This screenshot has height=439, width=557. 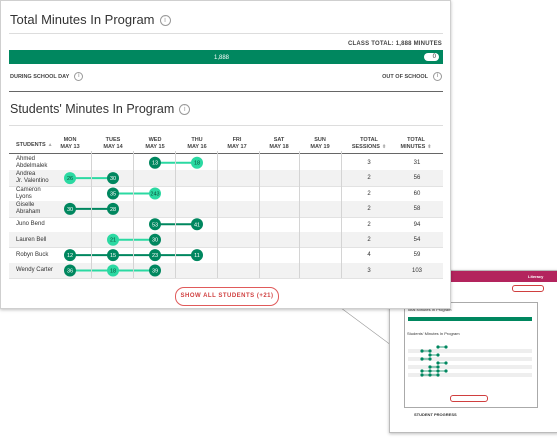 I want to click on session-dot-value: 23, so click(x=155, y=256).